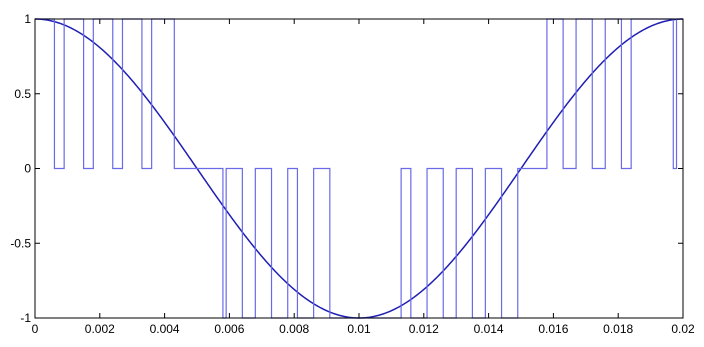 This screenshot has height=347, width=704. Describe the element at coordinates (229, 329) in the screenshot. I see `x-tick-label: 0.006` at that location.